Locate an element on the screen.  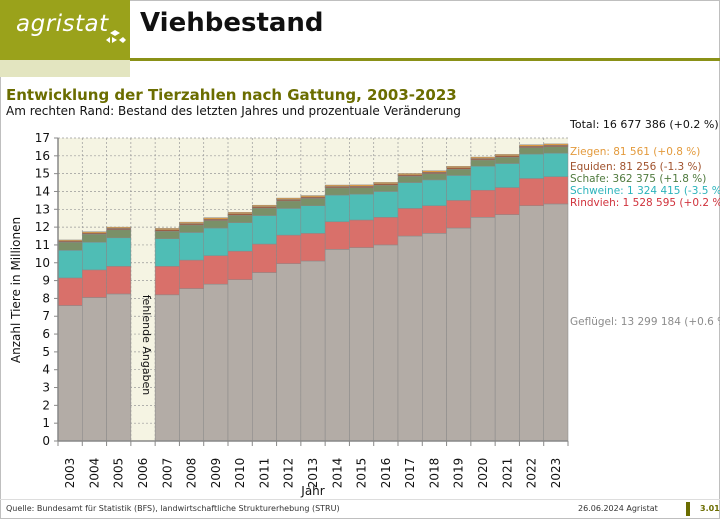
bar-segment-ziegen-2013 is located at coordinates (313, 196).